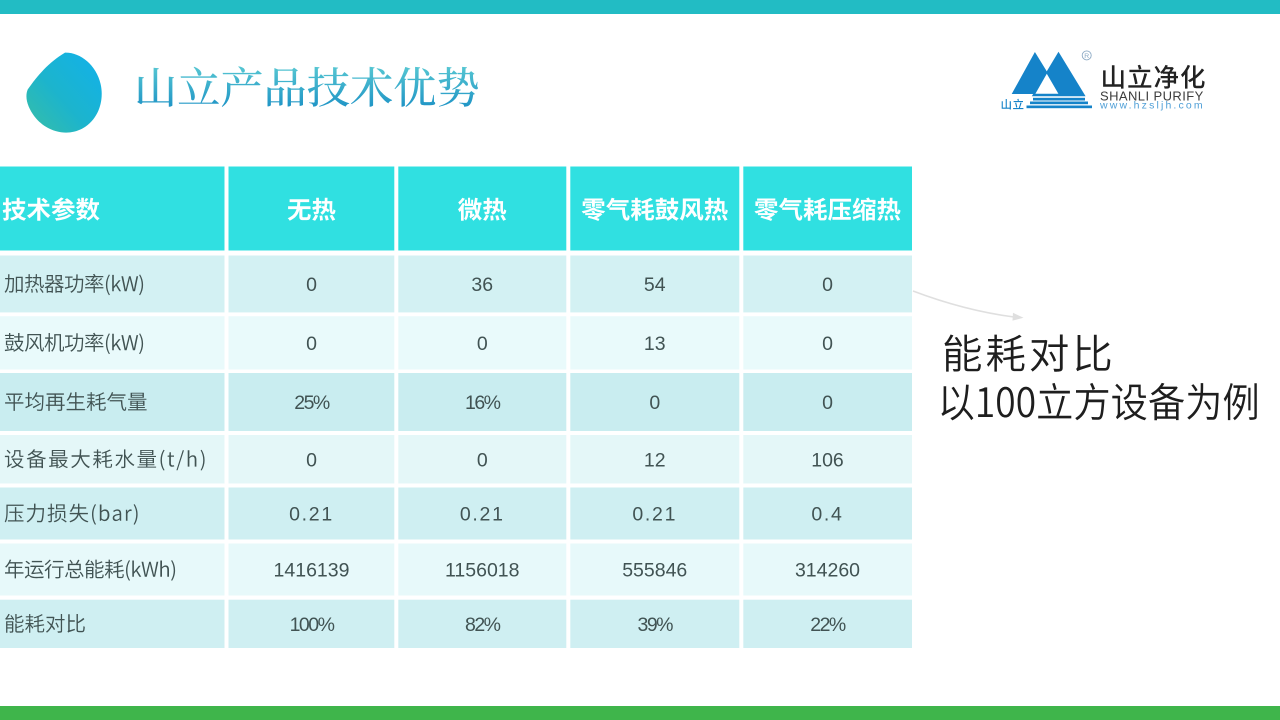  I want to click on svg-text: 314260, so click(827, 571).